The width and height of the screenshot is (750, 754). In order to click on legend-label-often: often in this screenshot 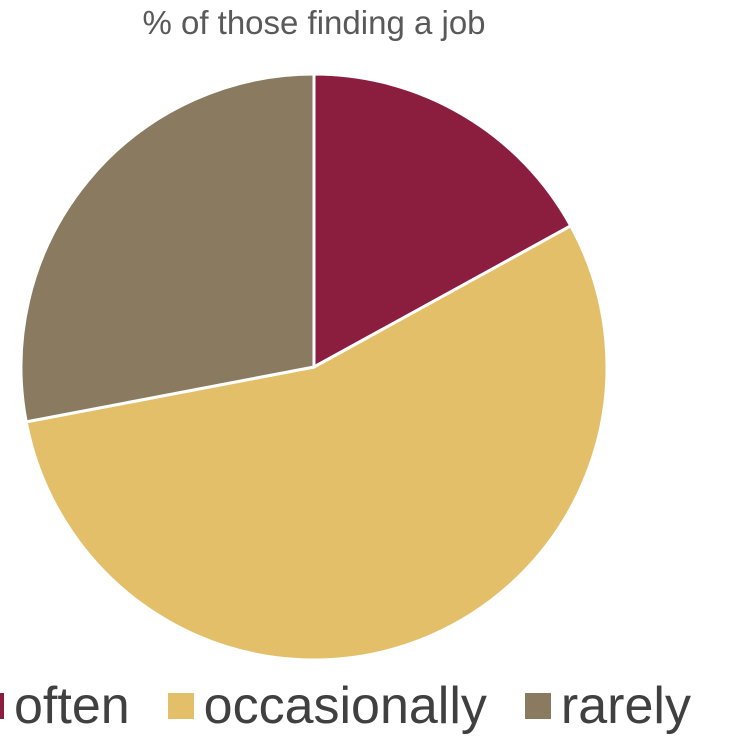, I will do `click(72, 706)`.